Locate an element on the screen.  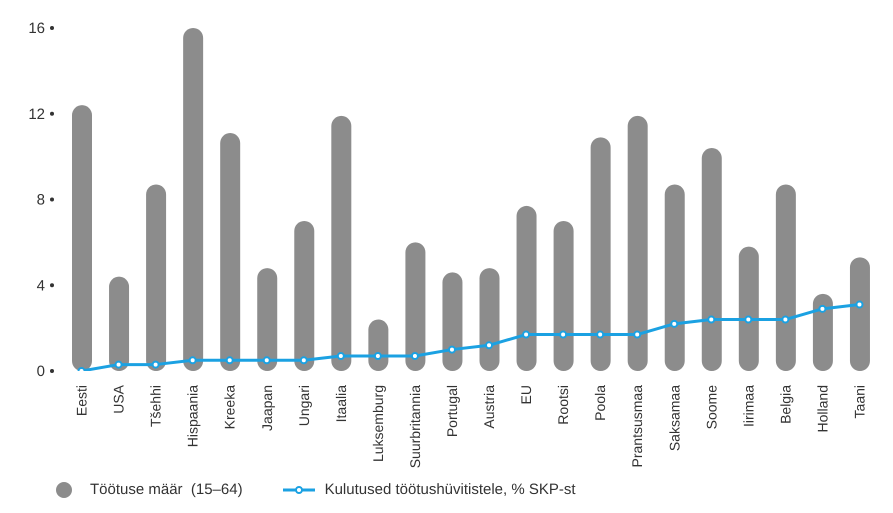
x-tick-label: Tšehhi is located at coordinates (156, 406).